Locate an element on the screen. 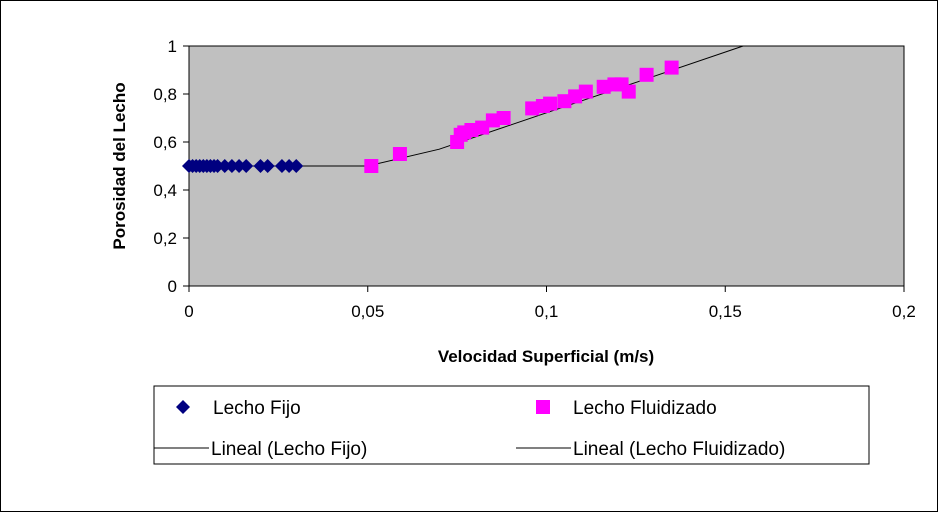 This screenshot has height=516, width=938. y-tick-label: 0,4 is located at coordinates (165, 190).